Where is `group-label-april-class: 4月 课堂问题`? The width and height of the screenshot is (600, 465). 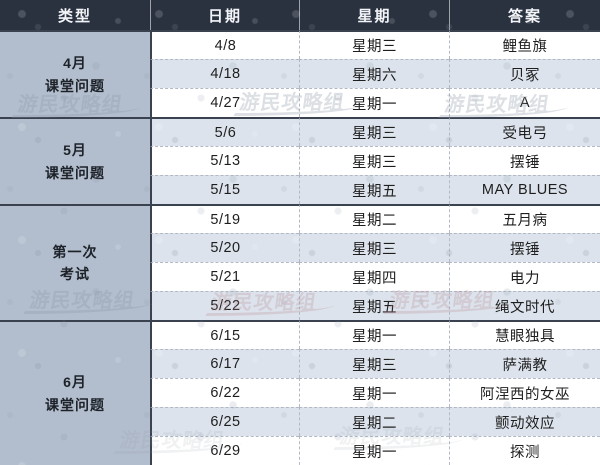 group-label-april-class: 4月 课堂问题 is located at coordinates (75, 73).